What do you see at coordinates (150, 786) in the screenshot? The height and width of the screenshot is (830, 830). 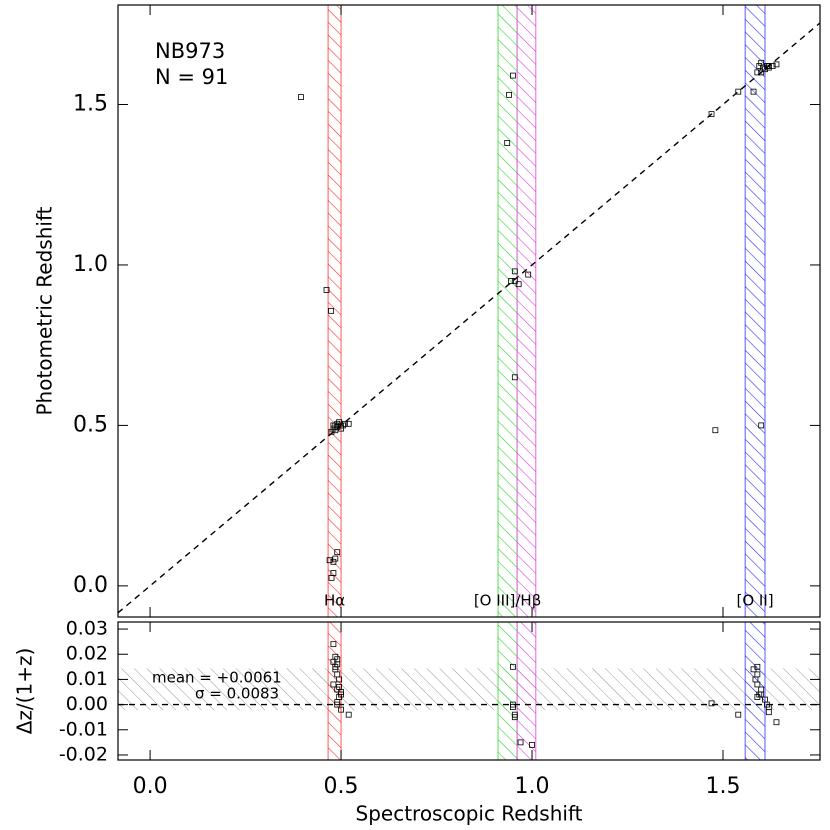 I see `x-tick-label: 0.0` at bounding box center [150, 786].